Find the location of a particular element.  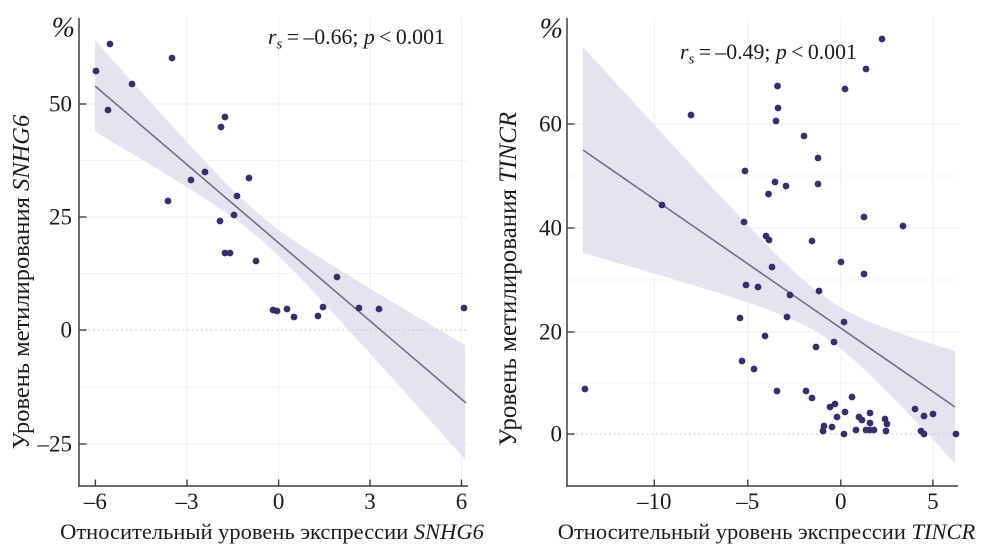

svg-text: 50 is located at coordinates (60, 104).